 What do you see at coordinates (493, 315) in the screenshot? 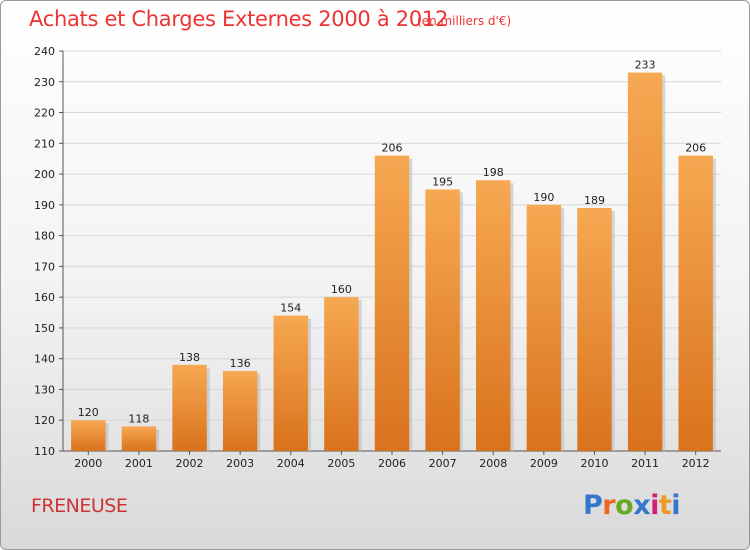
I see `bar-2008` at bounding box center [493, 315].